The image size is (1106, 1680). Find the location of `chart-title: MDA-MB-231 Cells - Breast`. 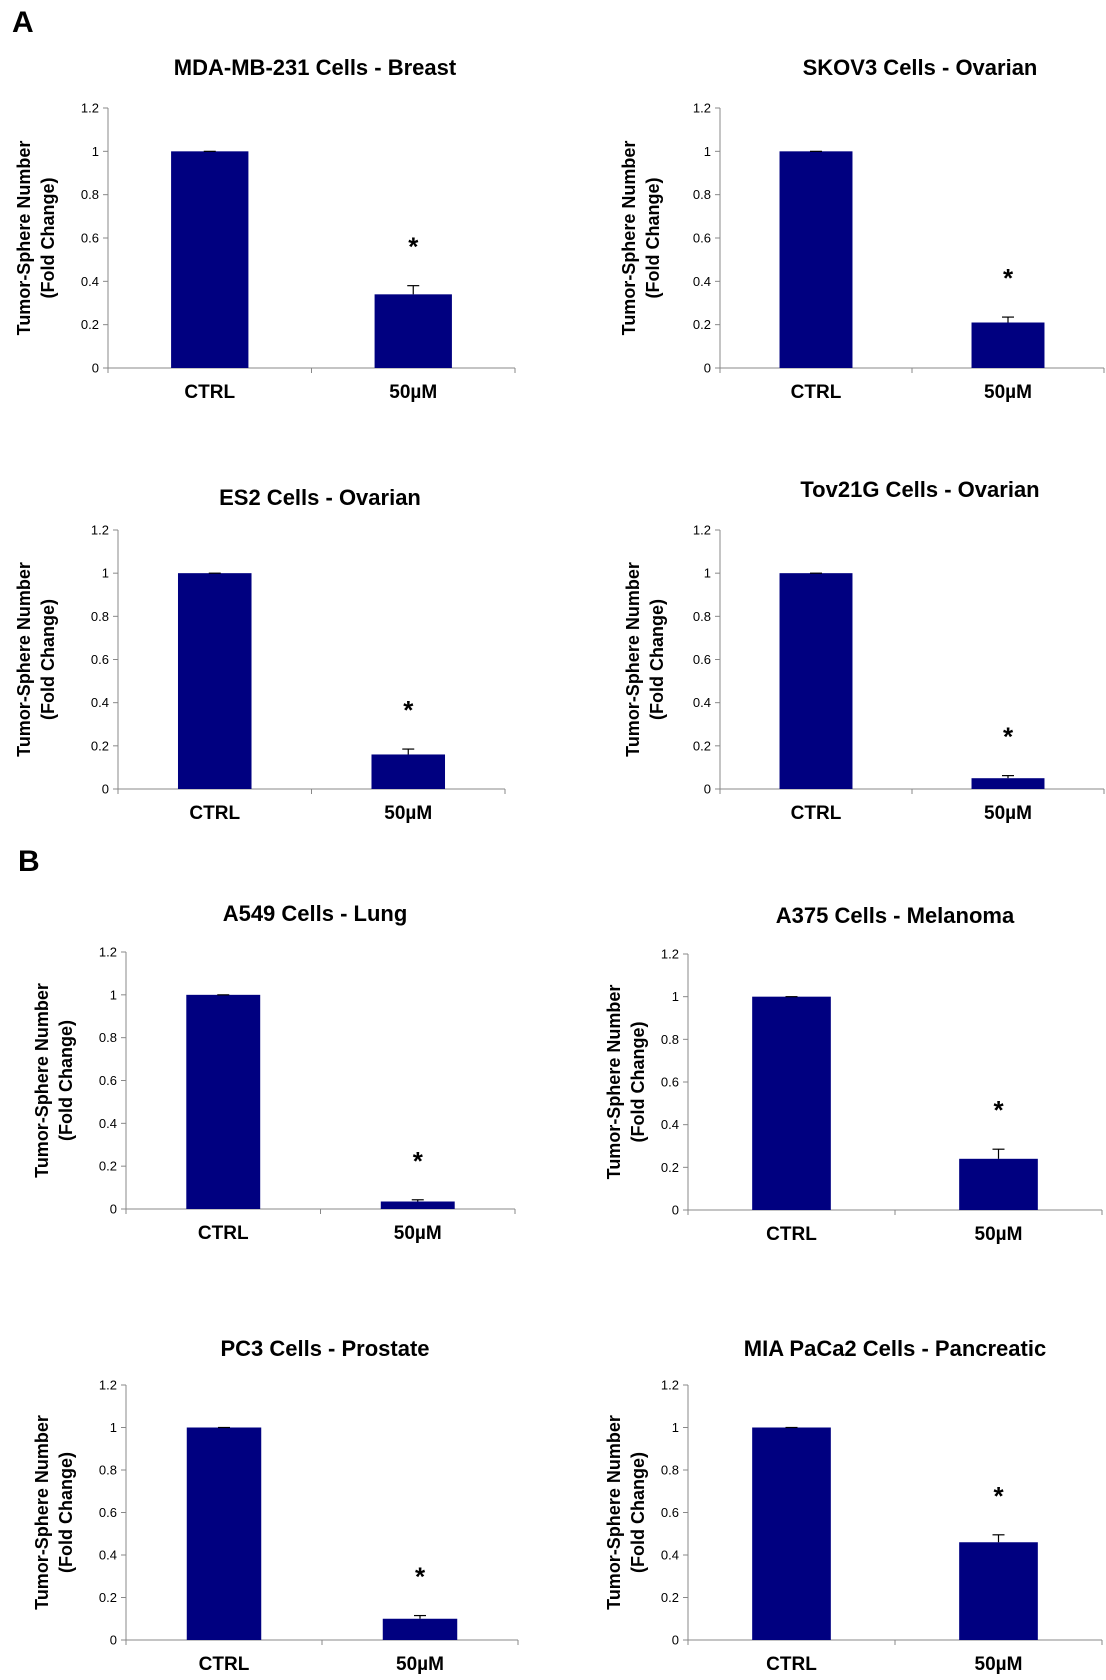

chart-title: MDA-MB-231 Cells - Breast is located at coordinates (315, 67).